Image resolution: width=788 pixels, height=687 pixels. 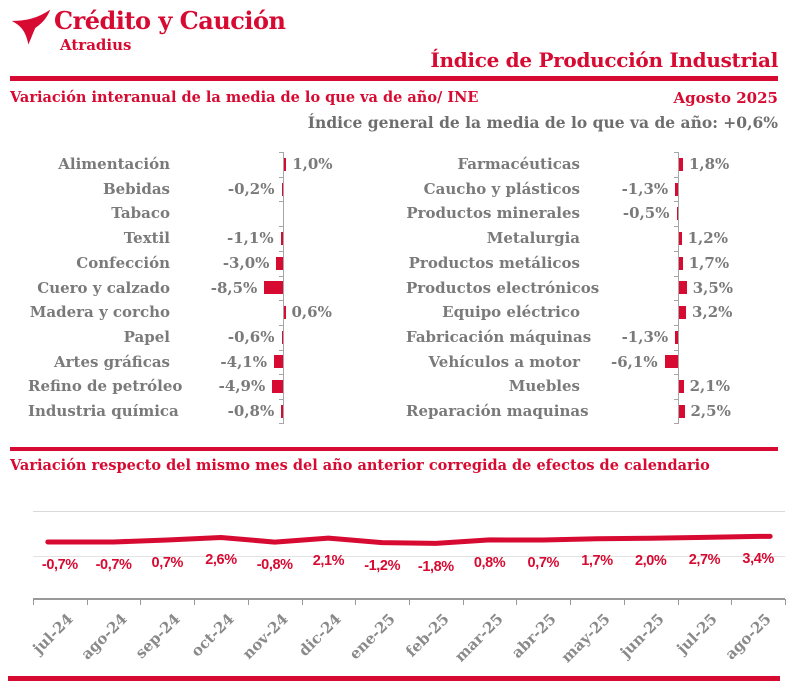 What do you see at coordinates (274, 565) in the screenshot?
I see `line-value-label: -0,8%` at bounding box center [274, 565].